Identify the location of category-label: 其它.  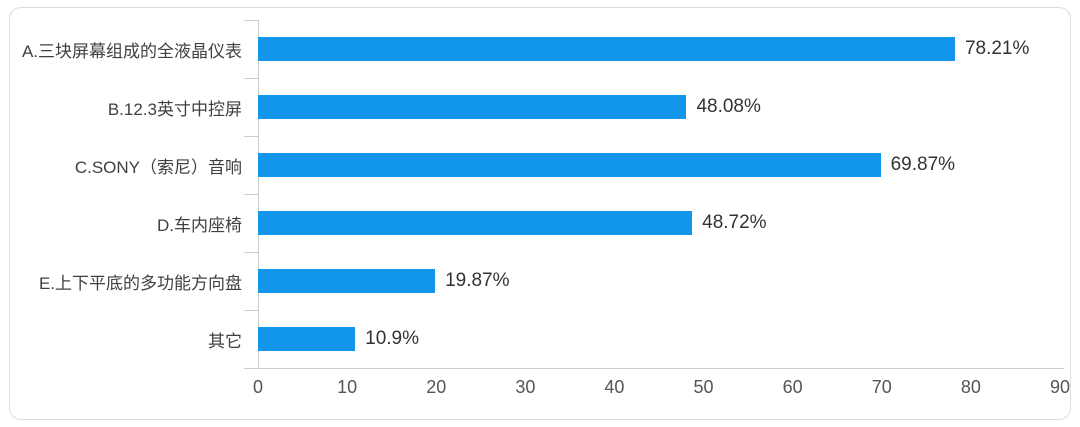
(225, 341).